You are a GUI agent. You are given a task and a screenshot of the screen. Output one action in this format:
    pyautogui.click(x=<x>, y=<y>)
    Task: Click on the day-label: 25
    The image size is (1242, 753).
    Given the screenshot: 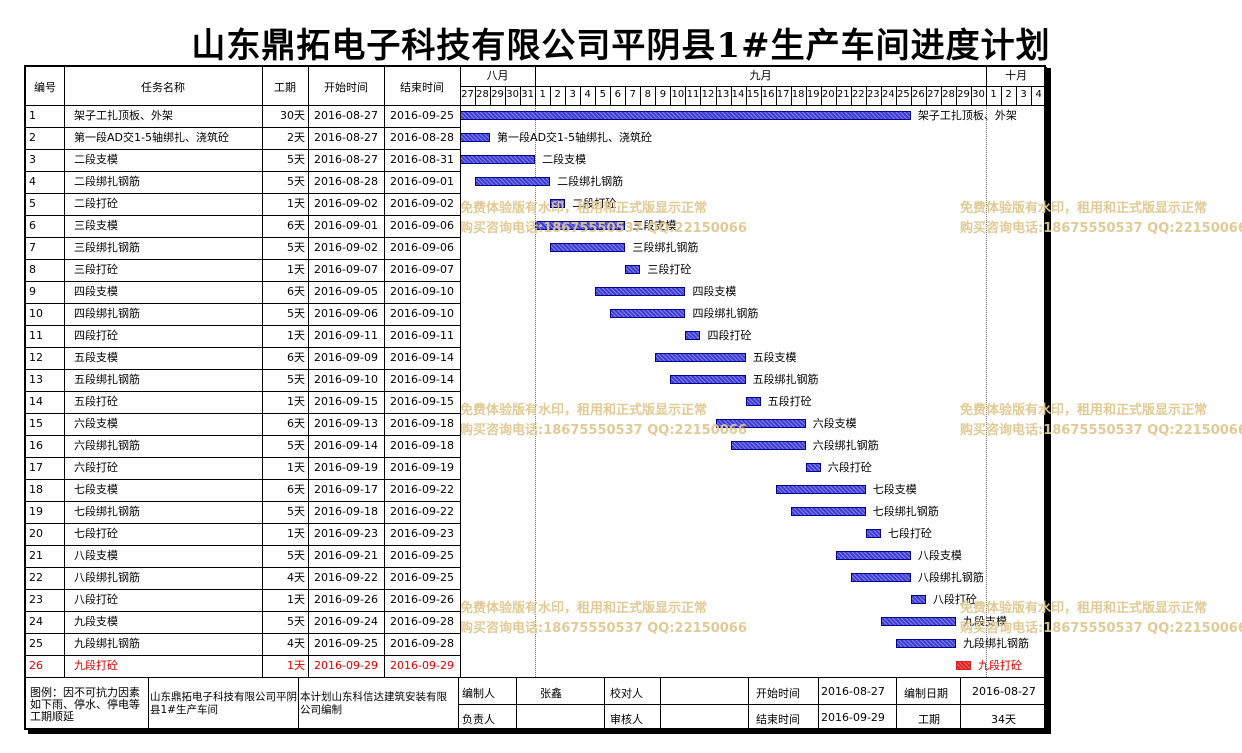 What is the action you would take?
    pyautogui.click(x=903, y=94)
    